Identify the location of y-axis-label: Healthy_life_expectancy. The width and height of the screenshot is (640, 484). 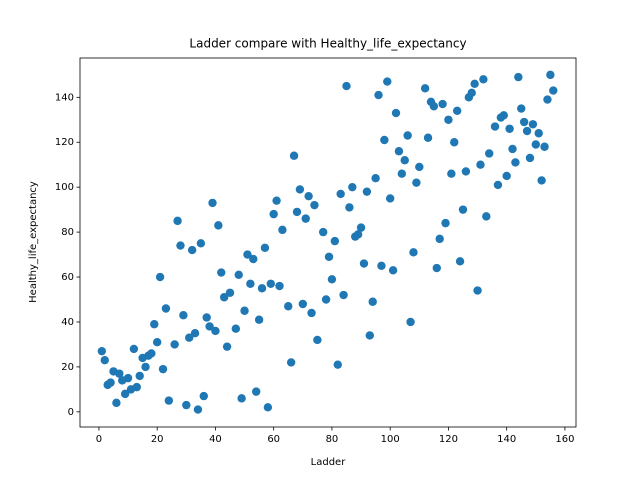
(33, 242).